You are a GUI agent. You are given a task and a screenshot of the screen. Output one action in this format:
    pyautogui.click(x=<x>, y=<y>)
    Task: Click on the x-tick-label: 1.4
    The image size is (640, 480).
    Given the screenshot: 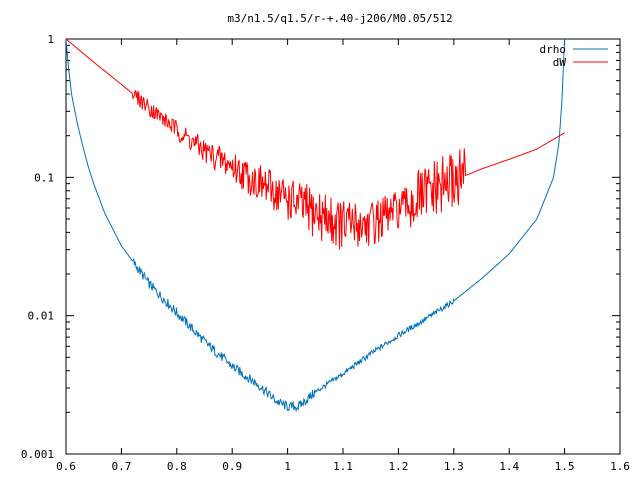 What is the action you would take?
    pyautogui.click(x=509, y=466)
    